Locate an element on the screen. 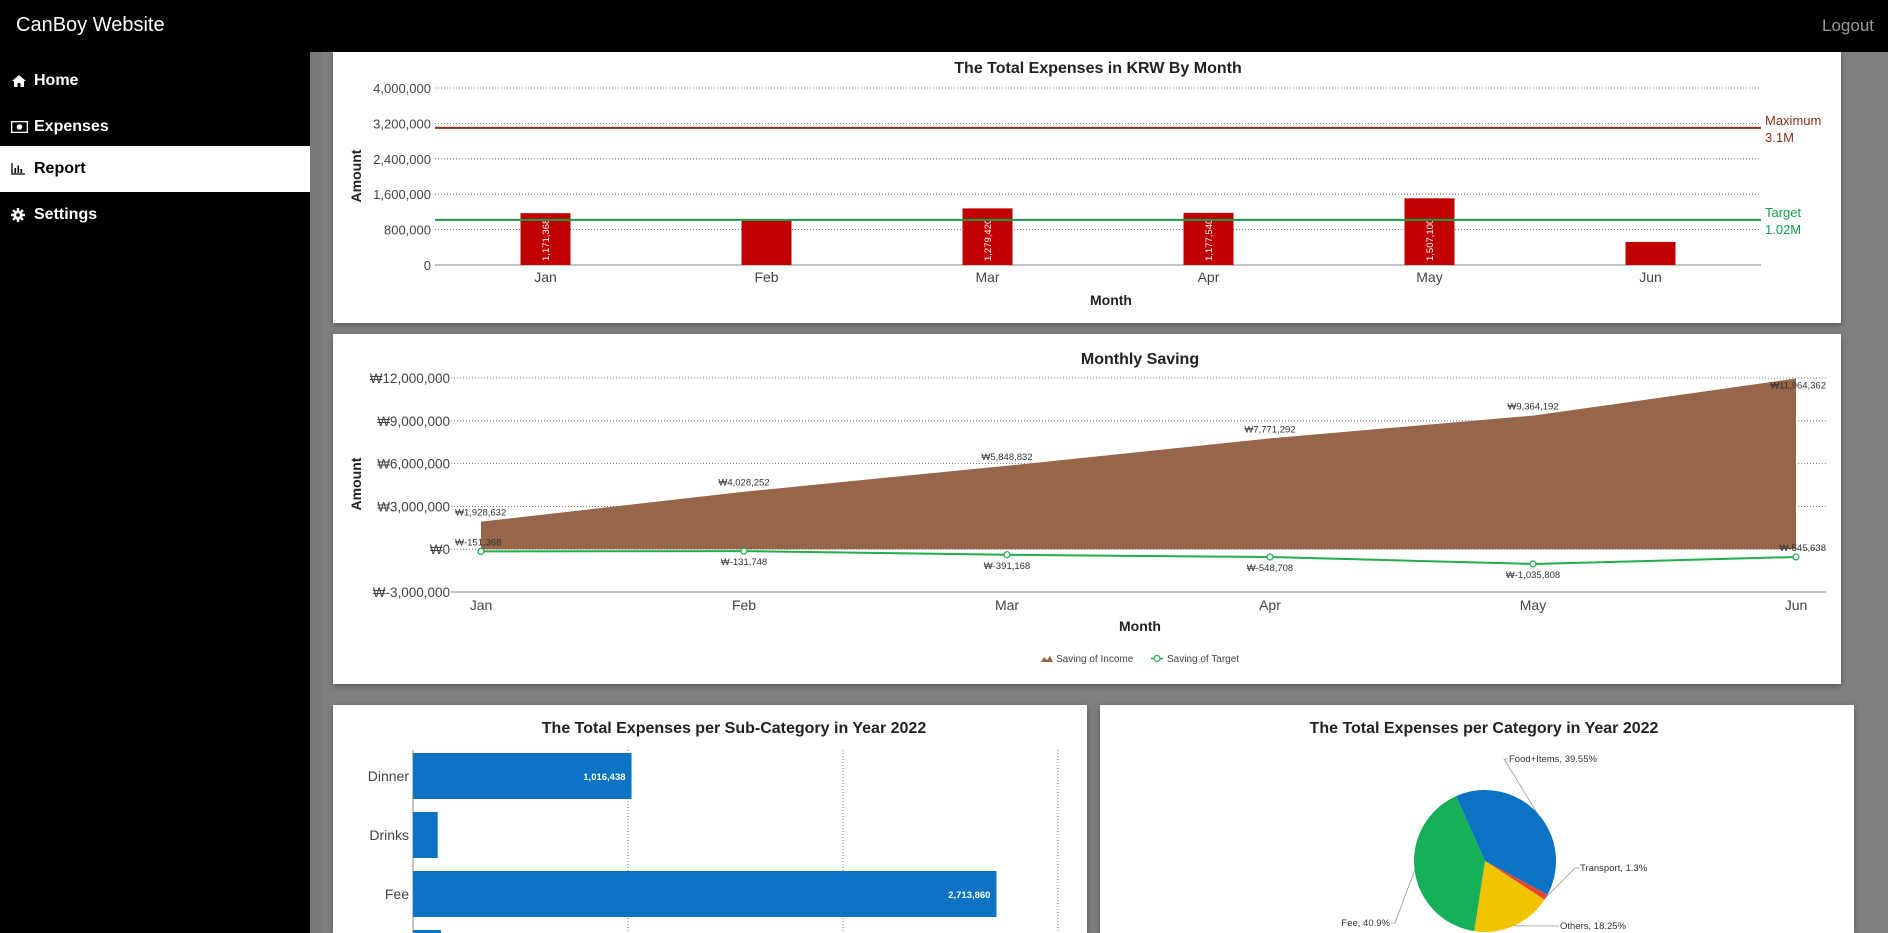 Image resolution: width=1888 pixels, height=933 pixels. bar-drinks: Drinks is located at coordinates (403, 835).